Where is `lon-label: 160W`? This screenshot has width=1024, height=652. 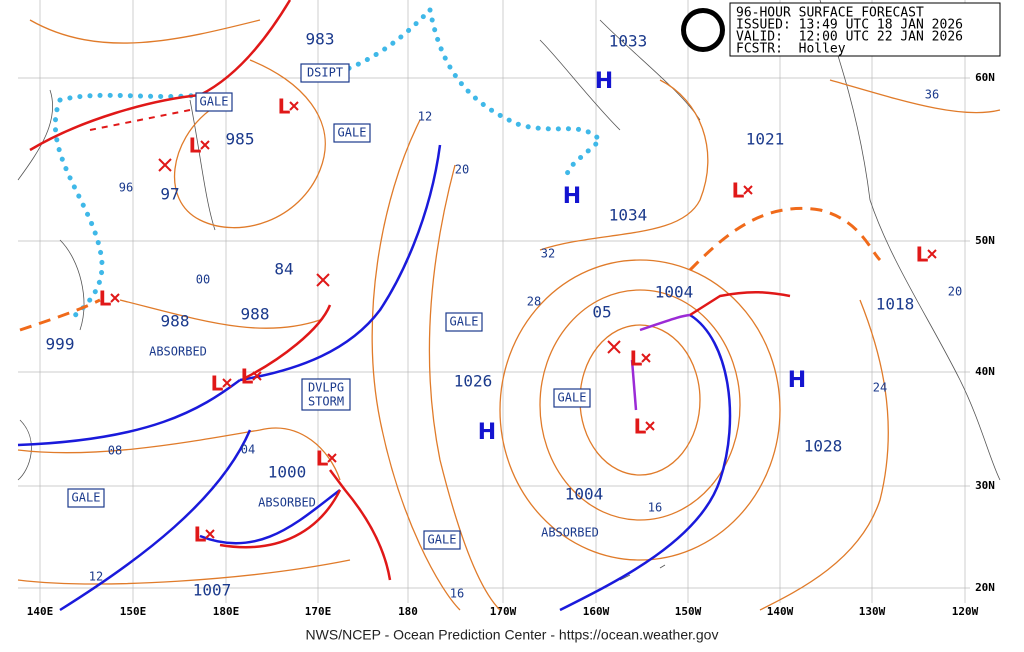
lon-label: 160W is located at coordinates (596, 611).